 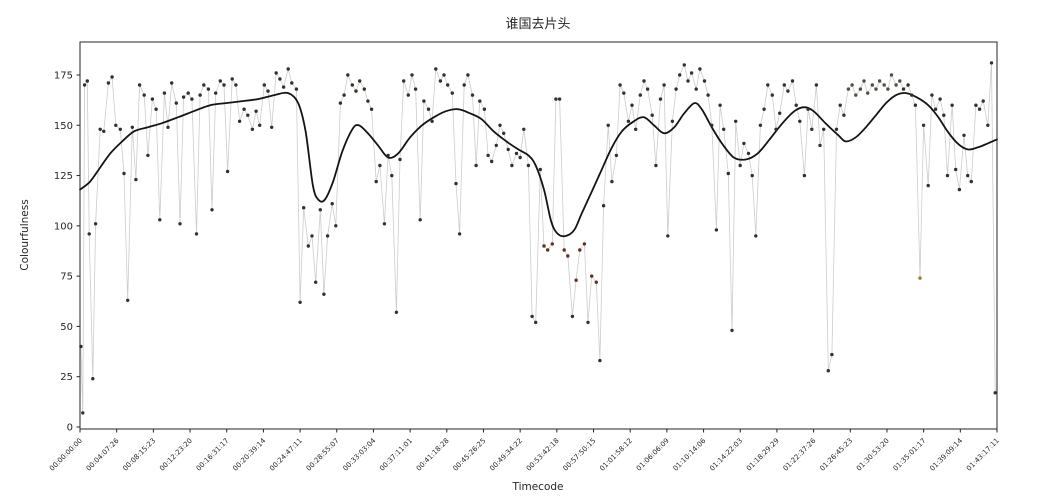 I want to click on x-tick-label: 01:01:58:12, so click(x=616, y=455).